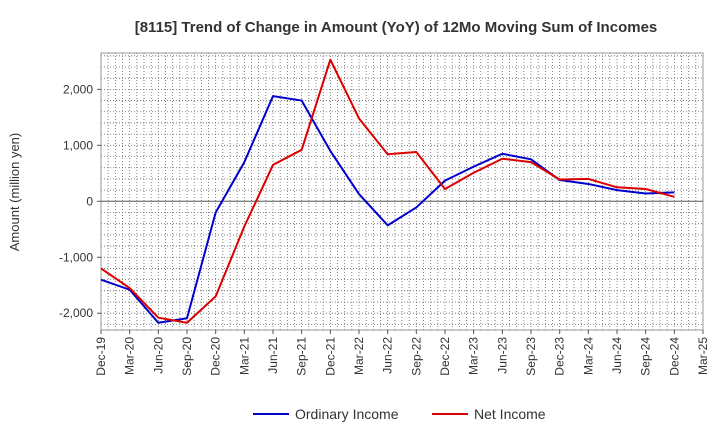  Describe the element at coordinates (474, 356) in the screenshot. I see `x-tick-label: Mar-23` at that location.